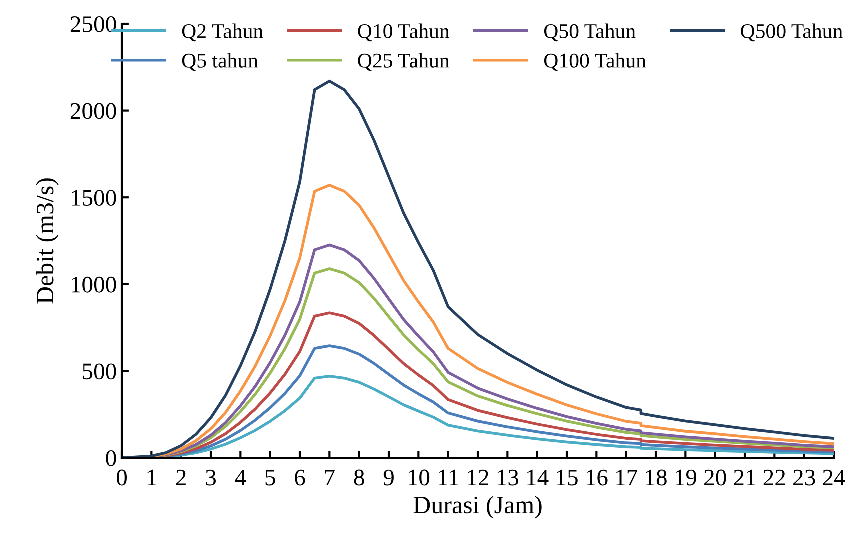 This screenshot has height=541, width=851. I want to click on x-tick-label: 13, so click(508, 478).